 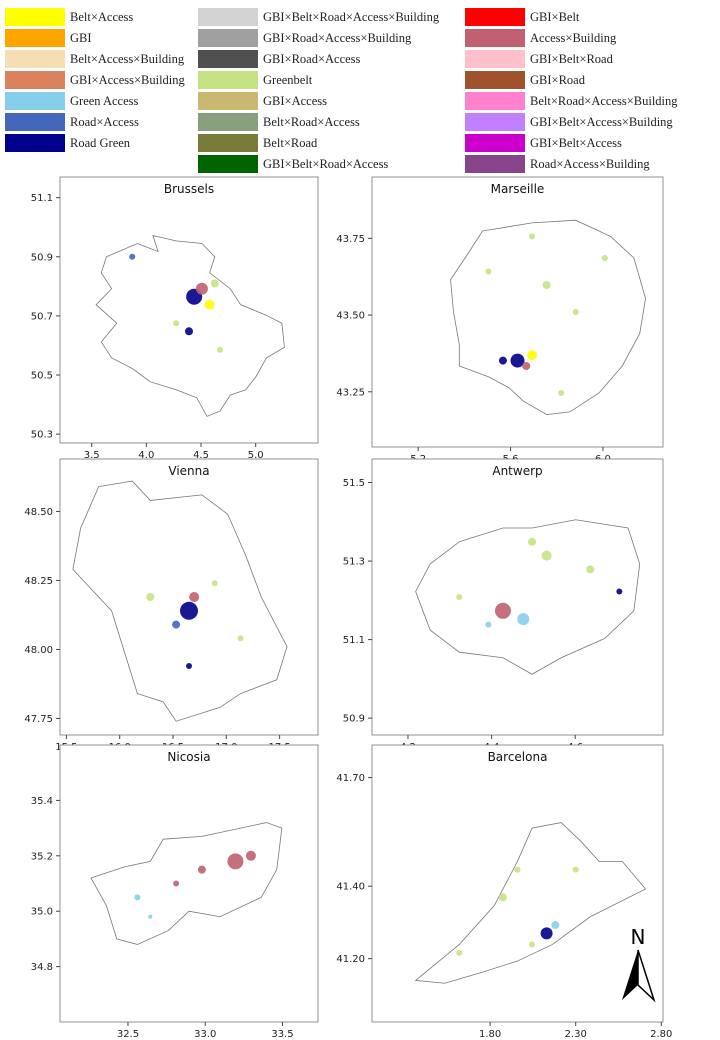 What do you see at coordinates (518, 757) in the screenshot?
I see `panel-title: Barcelona` at bounding box center [518, 757].